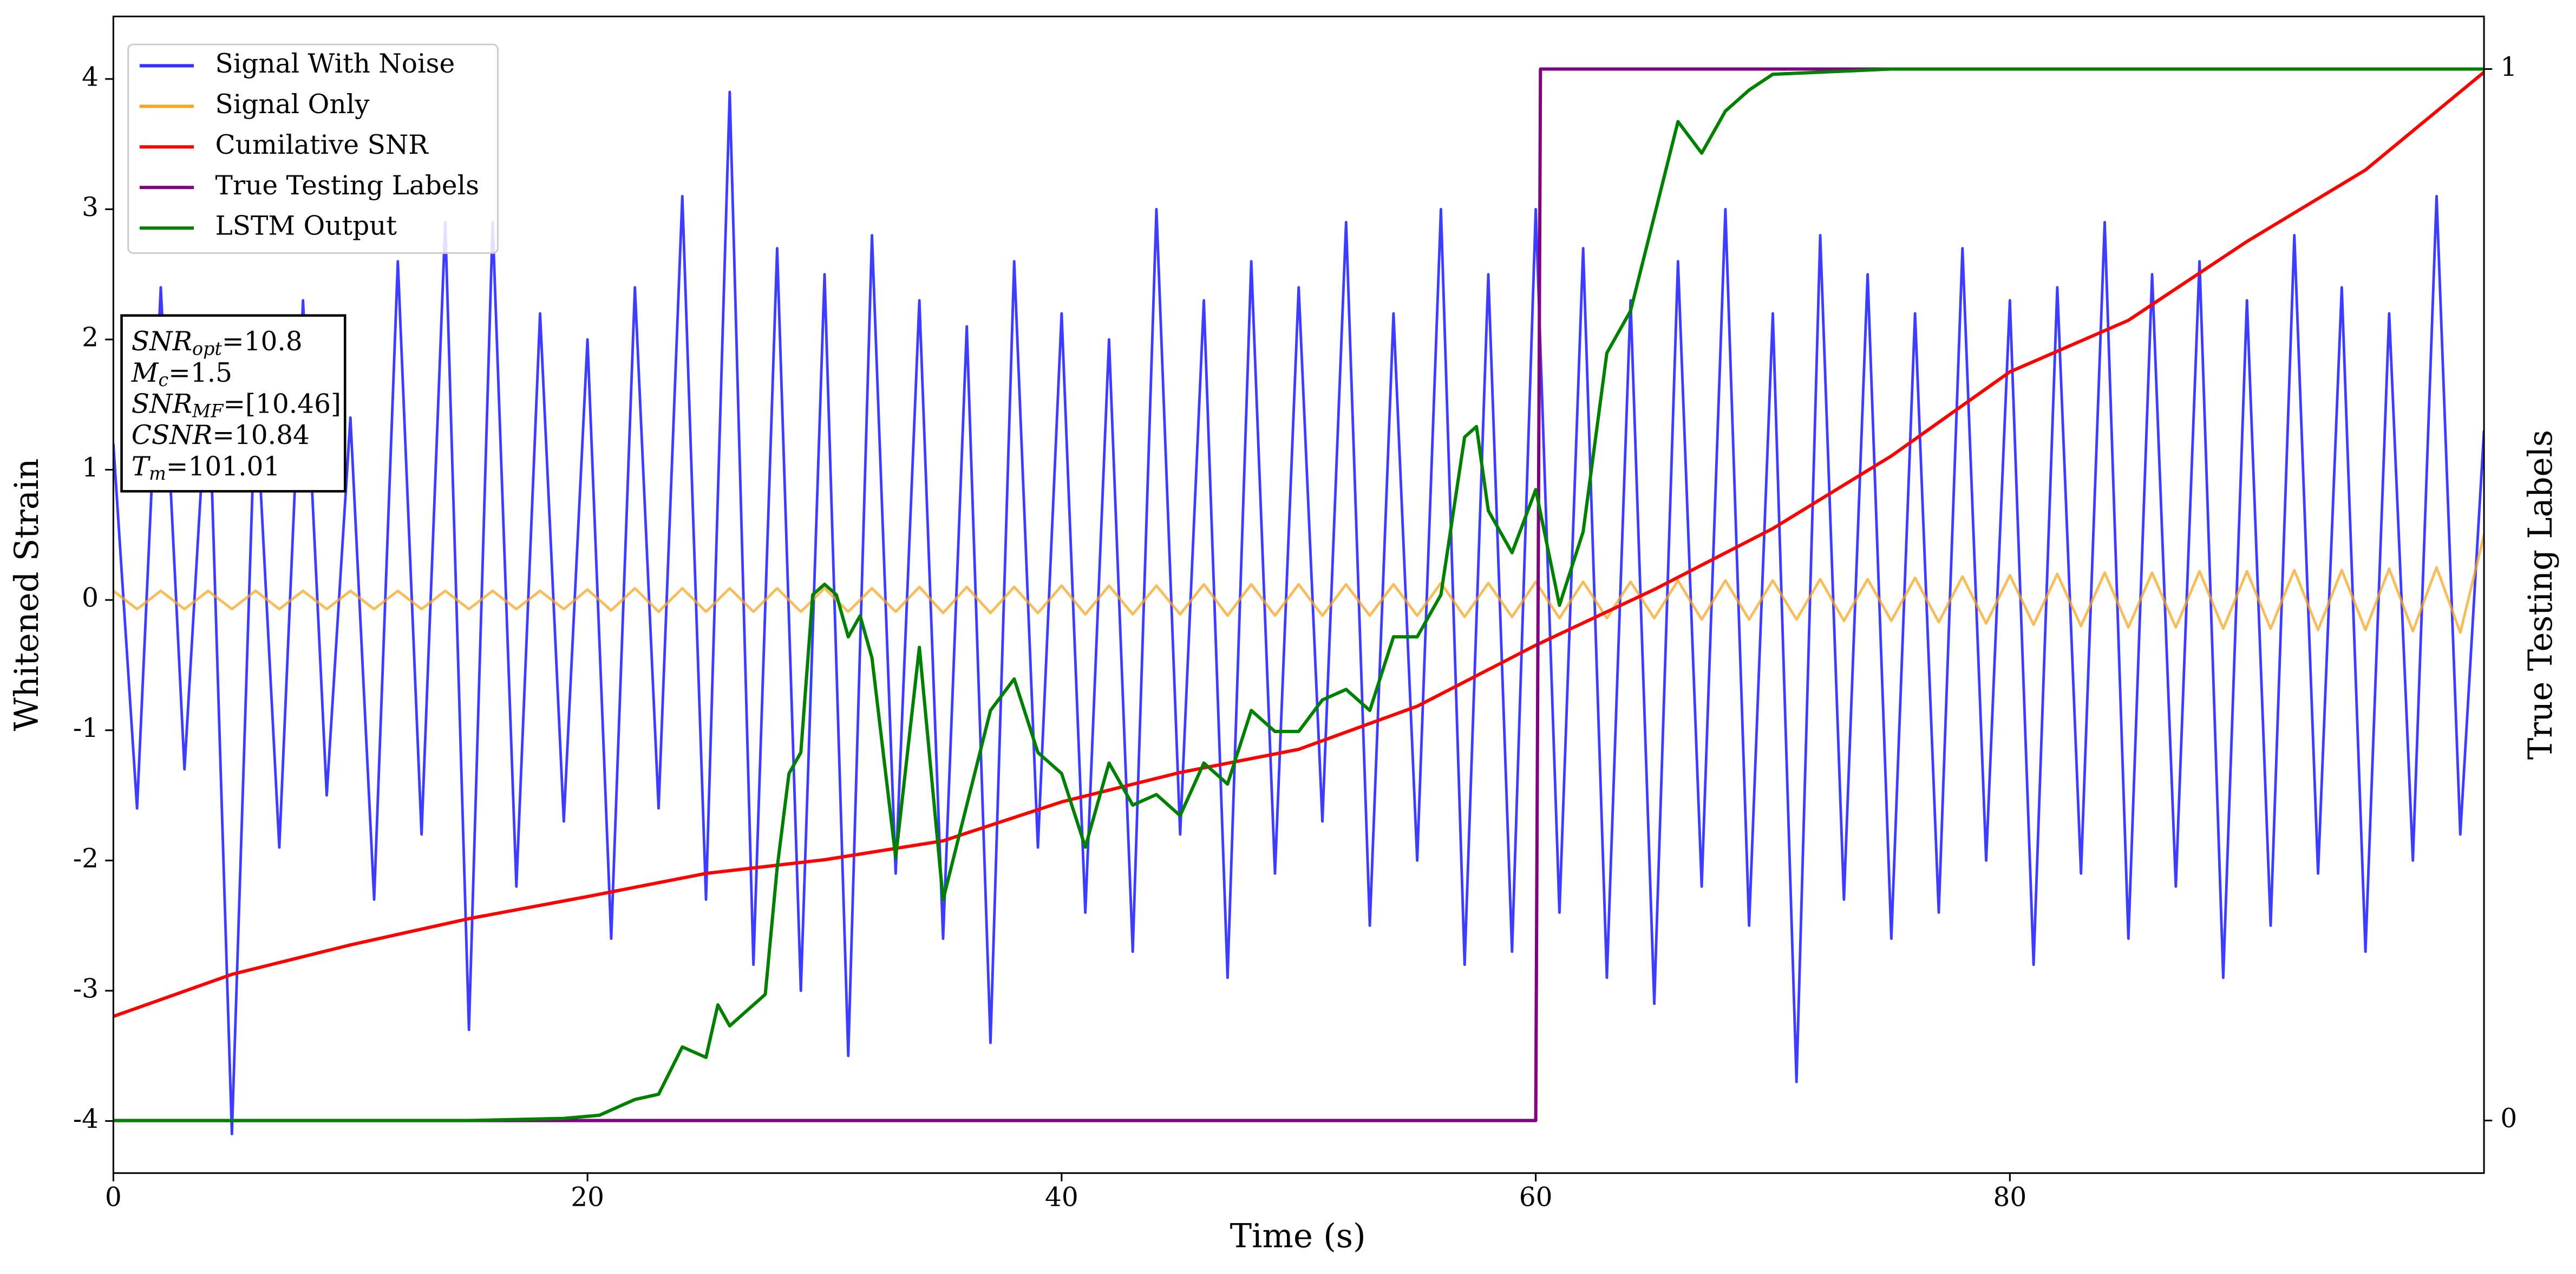 Image resolution: width=2576 pixels, height=1274 pixels. What do you see at coordinates (335, 64) in the screenshot?
I see `legend-label: Signal With Noise` at bounding box center [335, 64].